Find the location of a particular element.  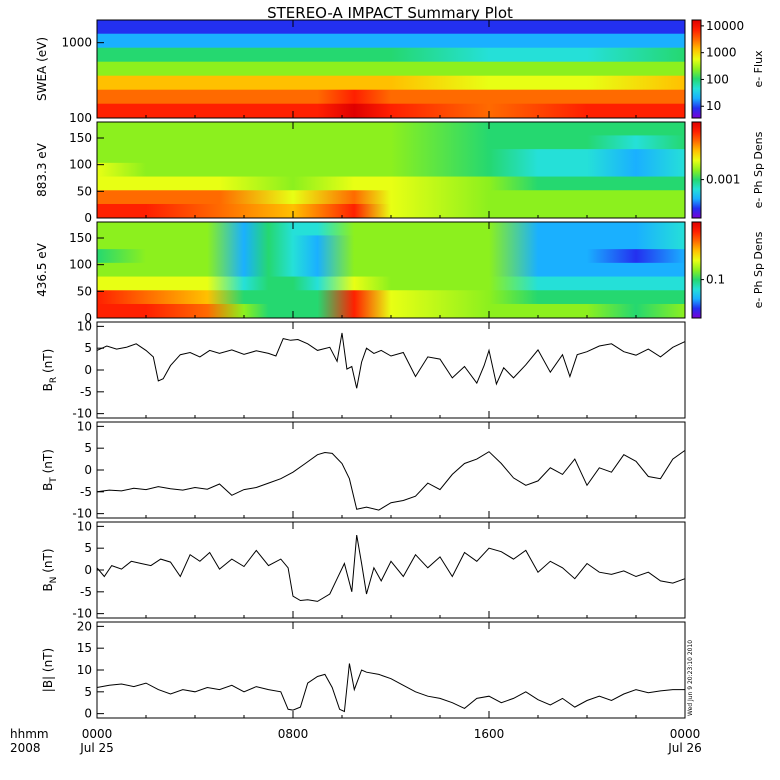

y-axis-label: 883.3 eV is located at coordinates (42, 169).